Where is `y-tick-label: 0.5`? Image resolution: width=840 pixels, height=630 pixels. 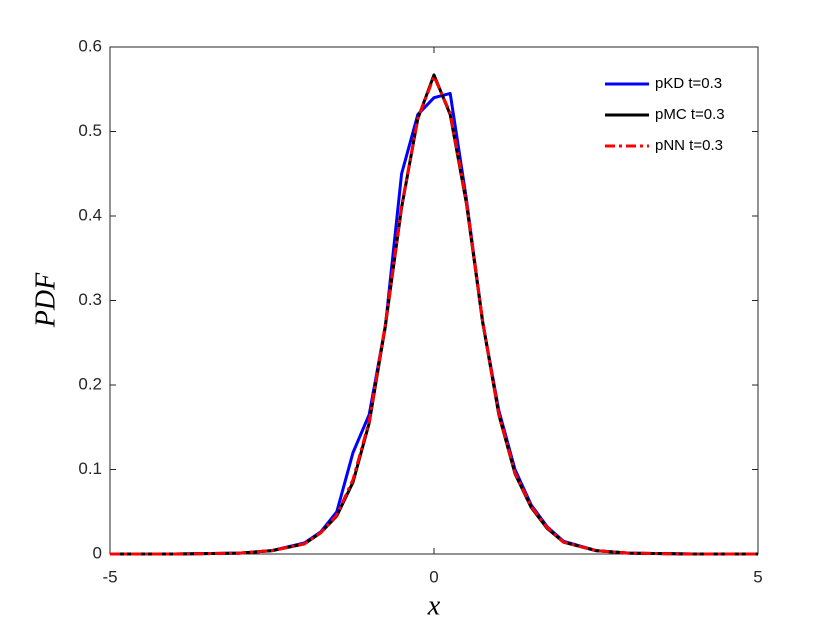 y-tick-label: 0.5 is located at coordinates (90, 130).